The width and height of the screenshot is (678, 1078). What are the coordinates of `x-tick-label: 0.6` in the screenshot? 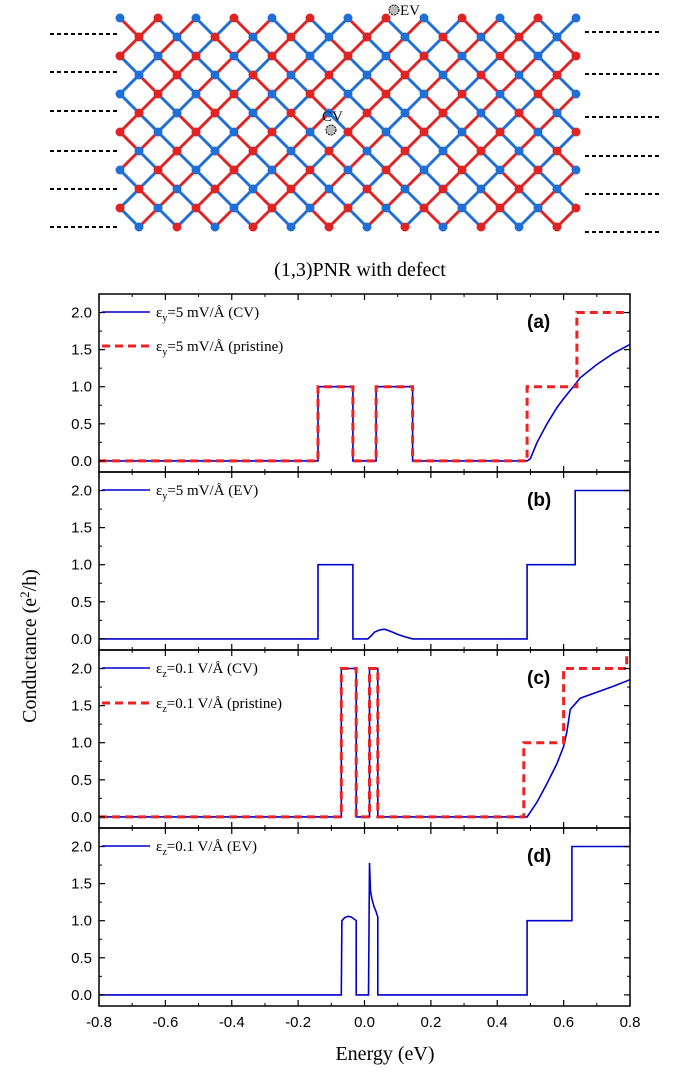 It's located at (563, 1022).